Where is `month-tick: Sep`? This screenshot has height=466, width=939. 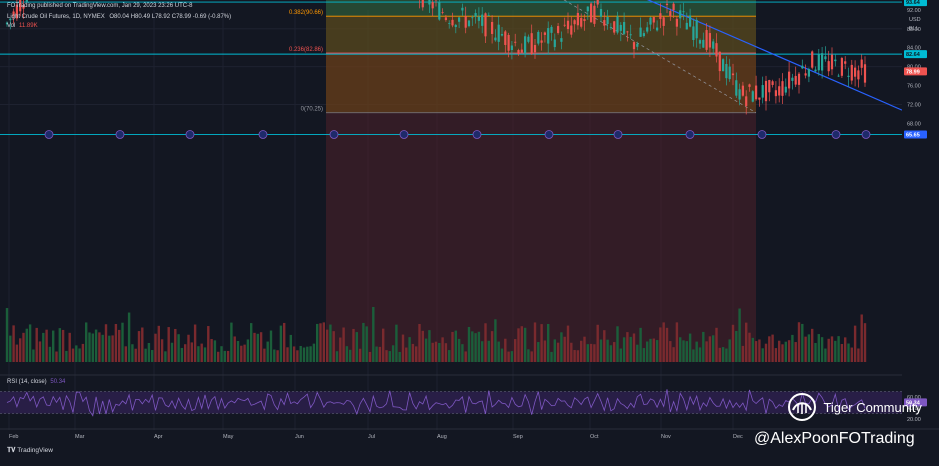
month-tick: Sep is located at coordinates (518, 437).